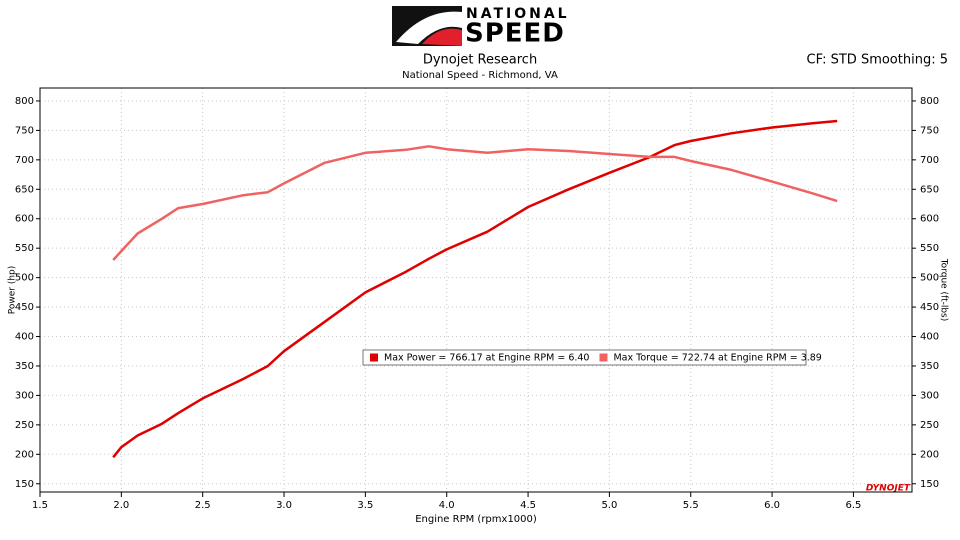 The height and width of the screenshot is (540, 960). What do you see at coordinates (929, 160) in the screenshot?
I see `y2-tick-label: 700` at bounding box center [929, 160].